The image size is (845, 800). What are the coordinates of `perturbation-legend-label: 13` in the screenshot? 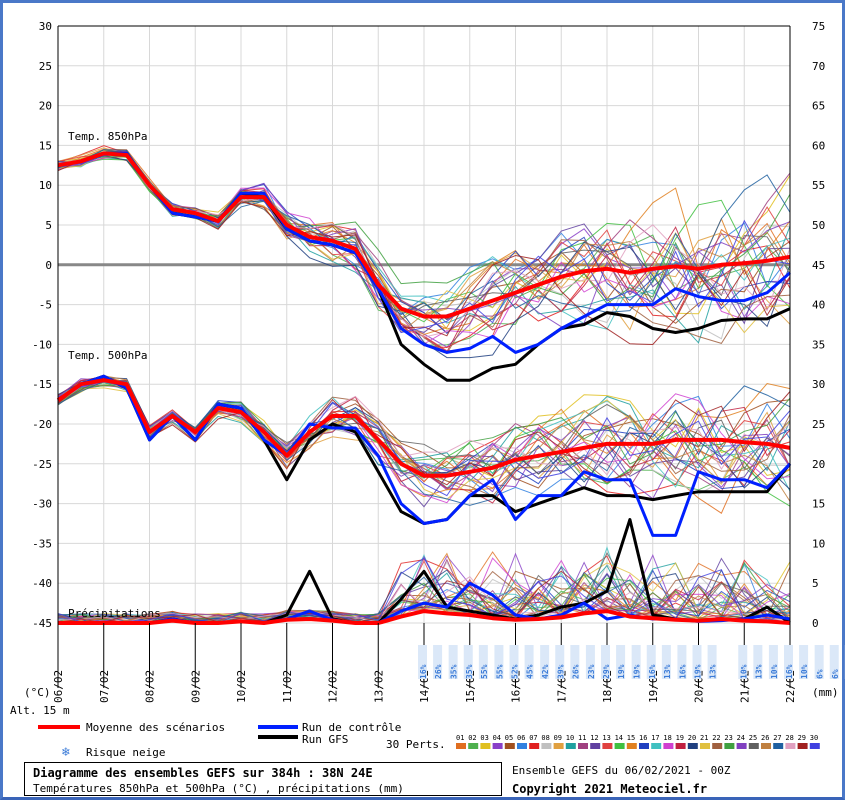 It's located at (606, 738).